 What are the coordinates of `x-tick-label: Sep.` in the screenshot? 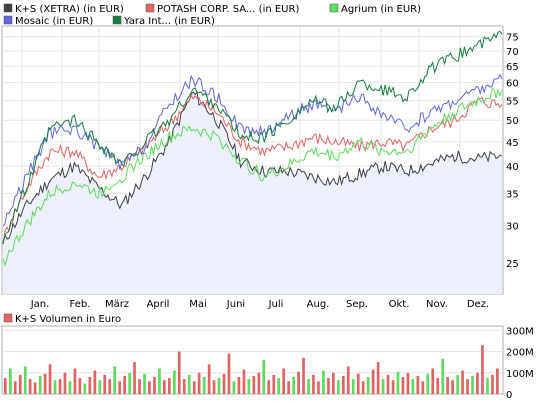 It's located at (357, 304).